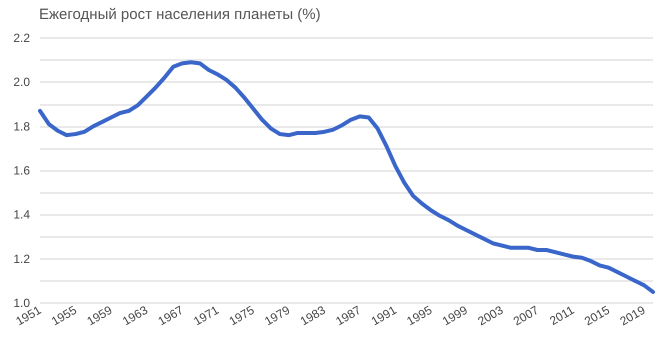 The height and width of the screenshot is (337, 659). Describe the element at coordinates (241, 315) in the screenshot. I see `x-tick-label: 1975` at that location.